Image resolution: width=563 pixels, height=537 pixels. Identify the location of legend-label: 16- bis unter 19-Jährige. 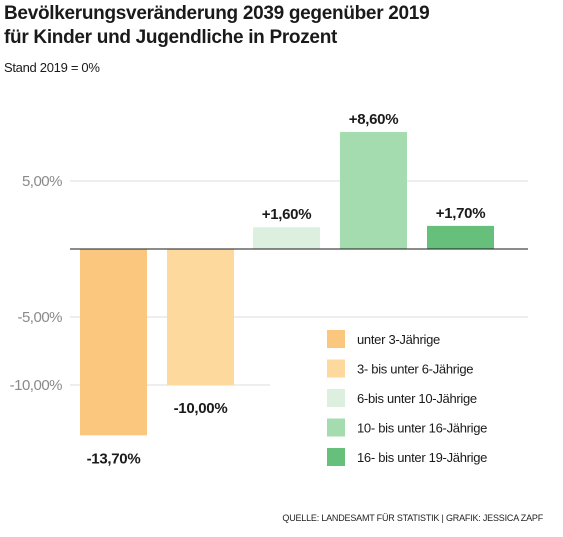
(422, 457).